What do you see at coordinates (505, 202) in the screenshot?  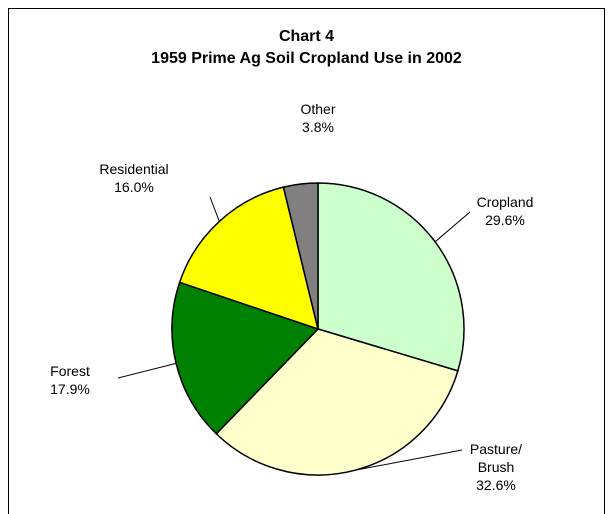 I see `slice-category: Cropland` at bounding box center [505, 202].